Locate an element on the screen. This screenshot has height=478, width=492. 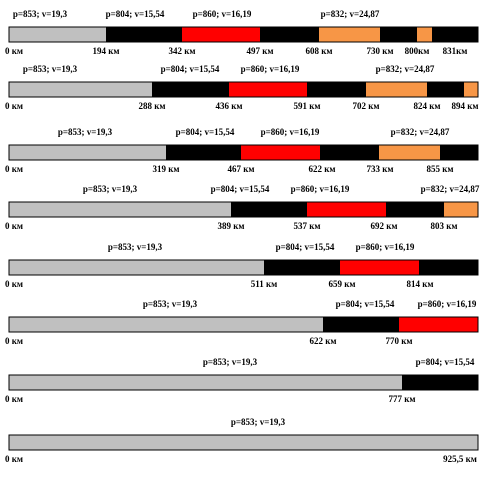
distance-label: 702 км is located at coordinates (365, 106).